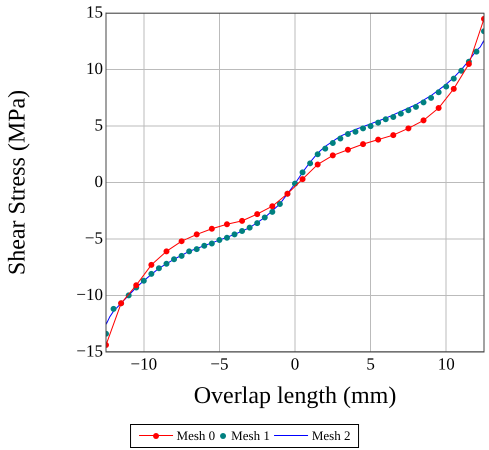  What do you see at coordinates (219, 364) in the screenshot?
I see `x-tick-label: −5` at bounding box center [219, 364].